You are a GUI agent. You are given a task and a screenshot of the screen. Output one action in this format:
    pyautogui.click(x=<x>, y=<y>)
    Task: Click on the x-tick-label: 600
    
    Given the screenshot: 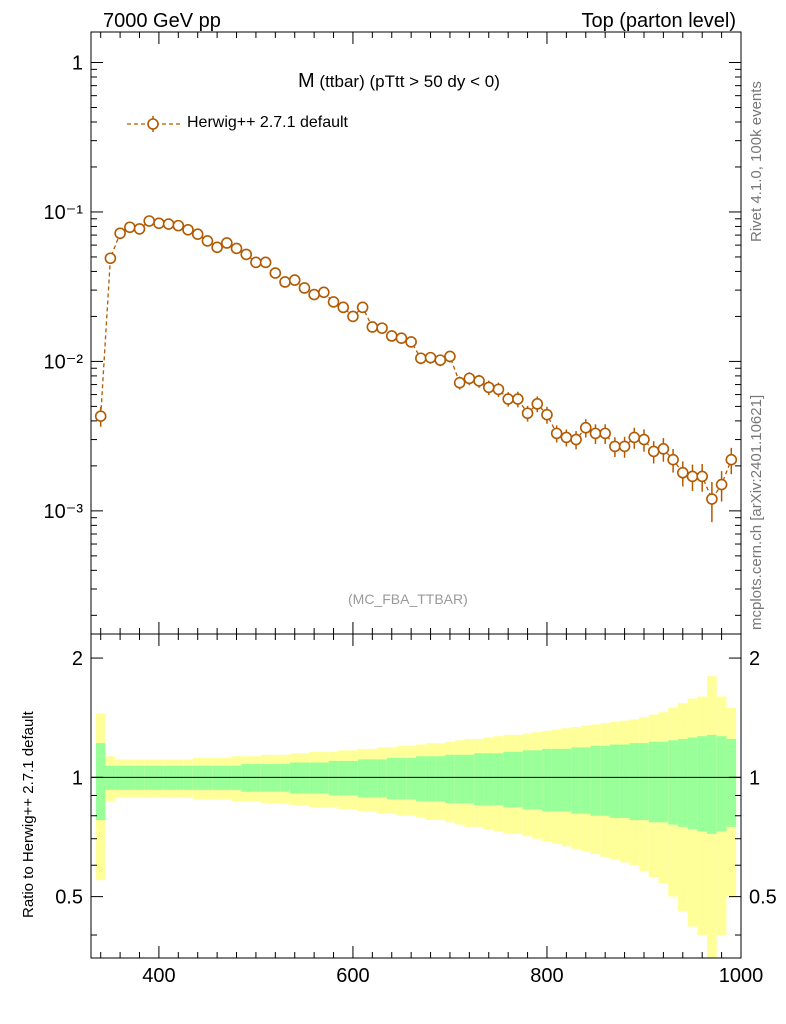 What is the action you would take?
    pyautogui.click(x=352, y=976)
    